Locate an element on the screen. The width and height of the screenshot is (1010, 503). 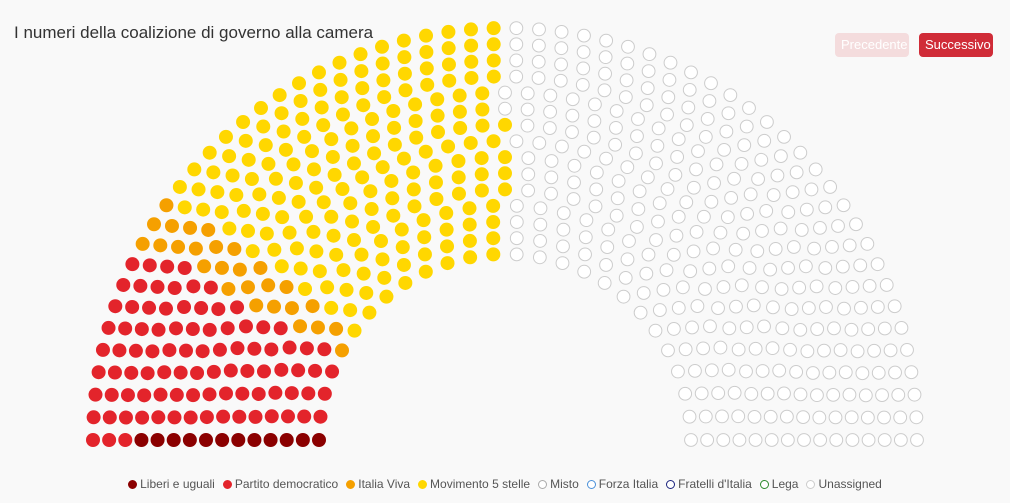
seat-liberi-e-uguali is located at coordinates (286, 440).